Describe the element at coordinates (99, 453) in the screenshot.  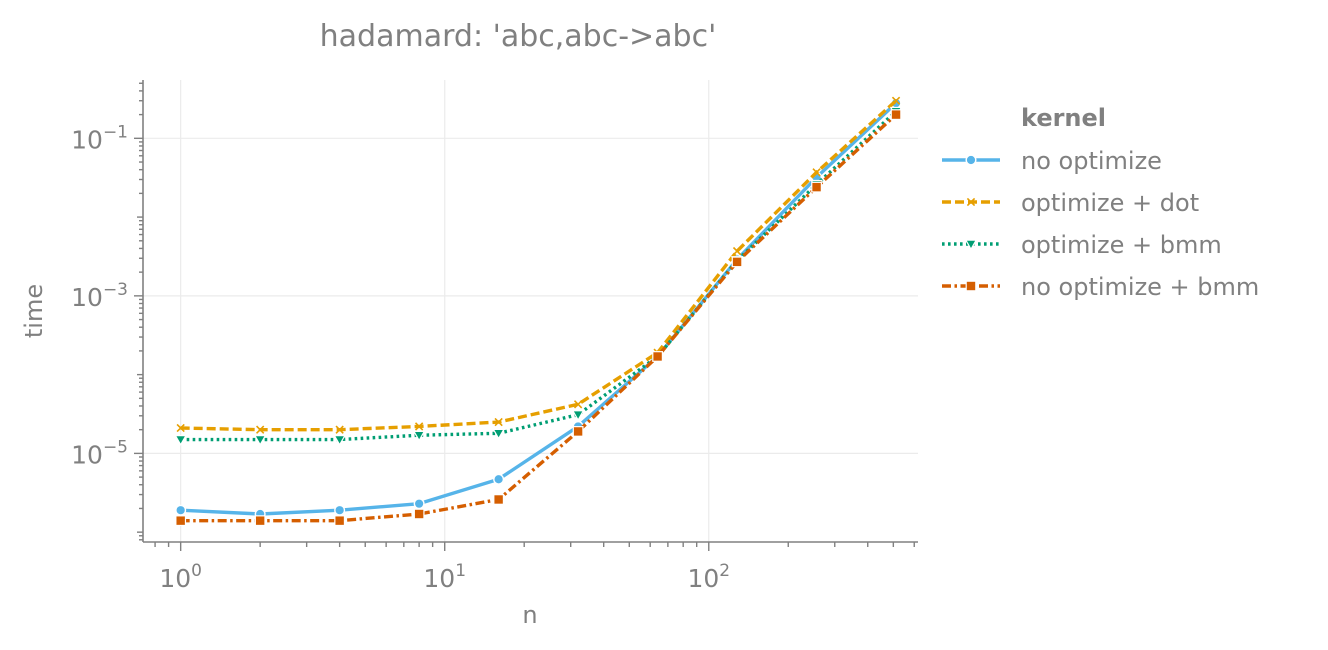
I see `y-tick-label-0: 10⁻⁵` at that location.